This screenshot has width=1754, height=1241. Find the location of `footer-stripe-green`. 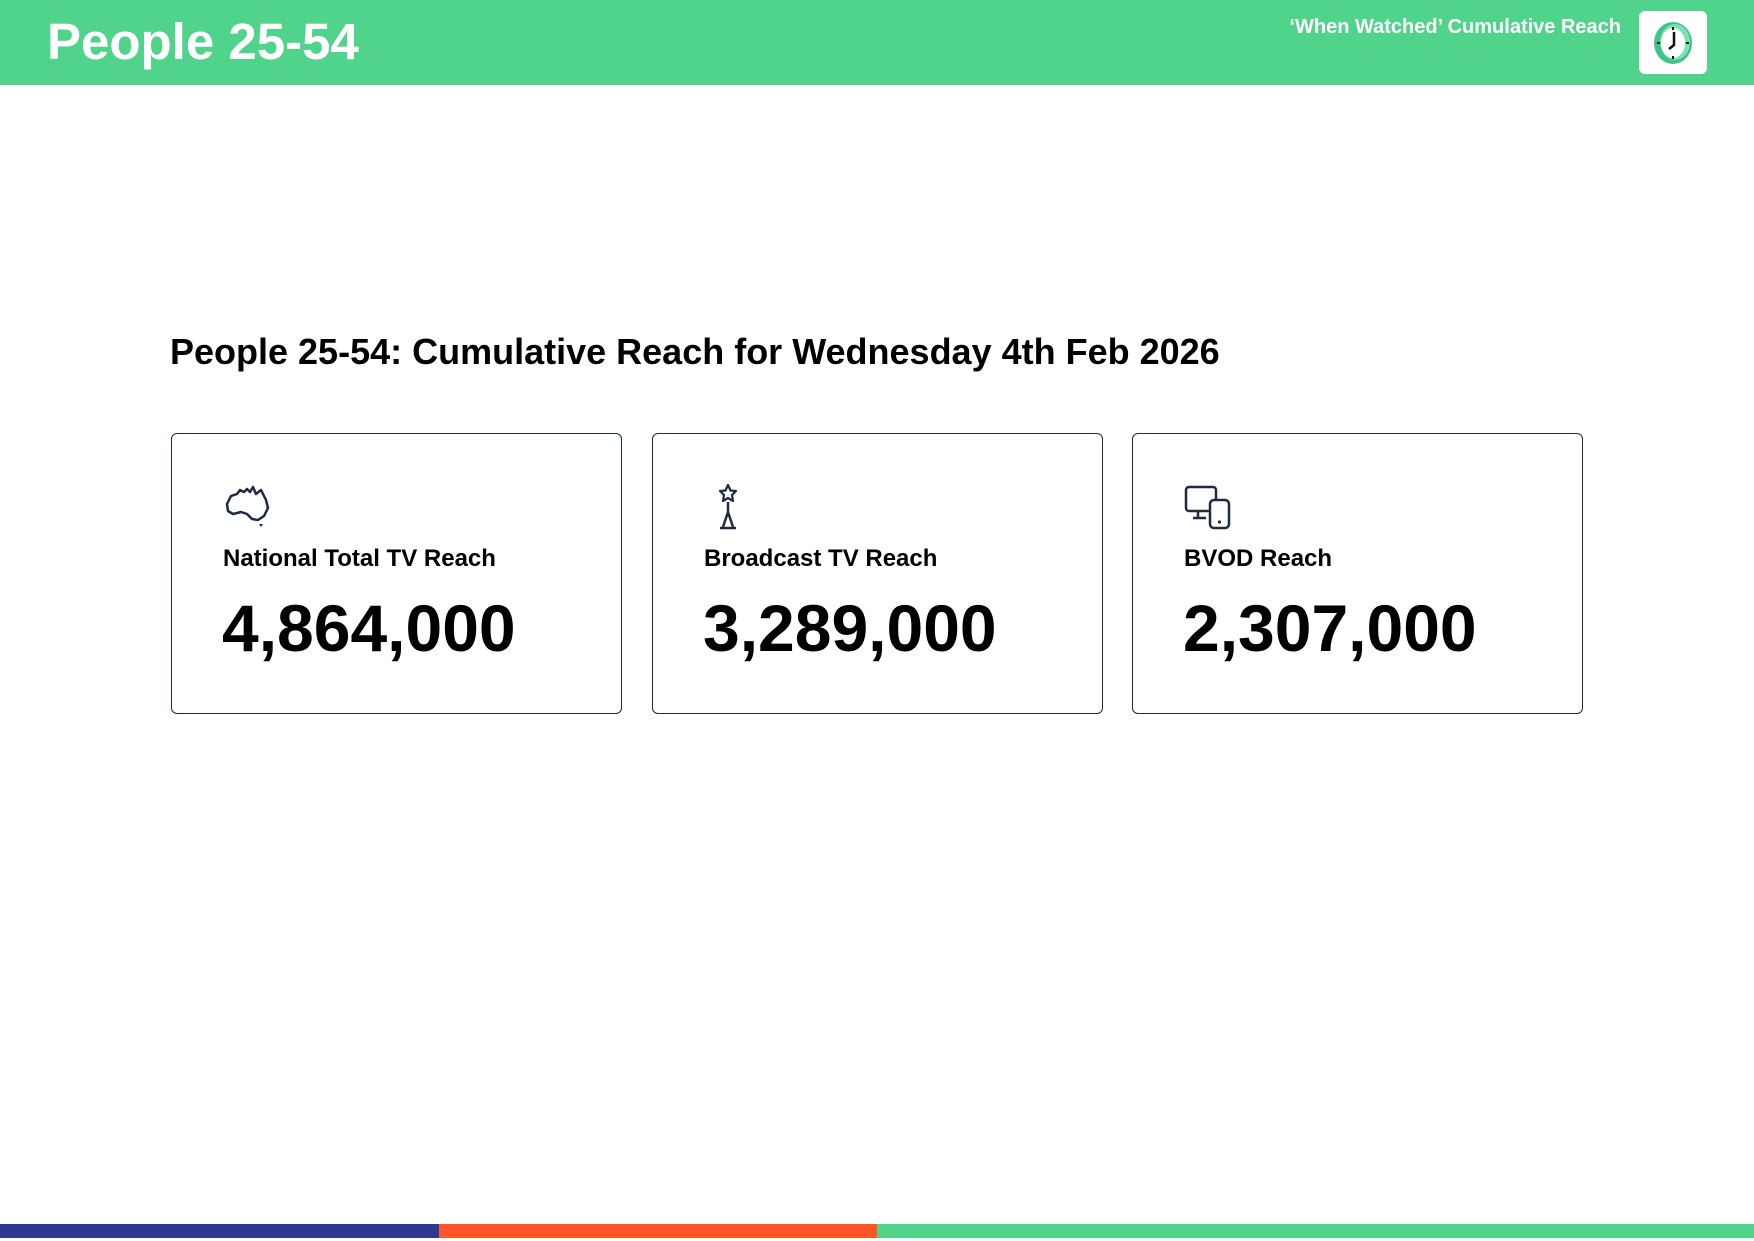

footer-stripe-green is located at coordinates (1315, 1231).